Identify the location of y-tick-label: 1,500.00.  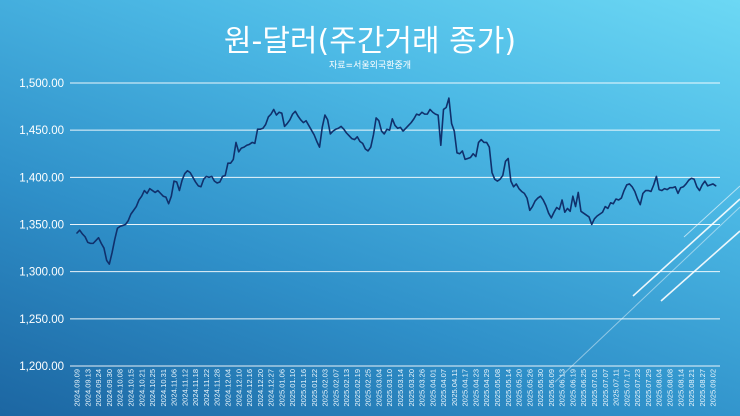
(41, 84).